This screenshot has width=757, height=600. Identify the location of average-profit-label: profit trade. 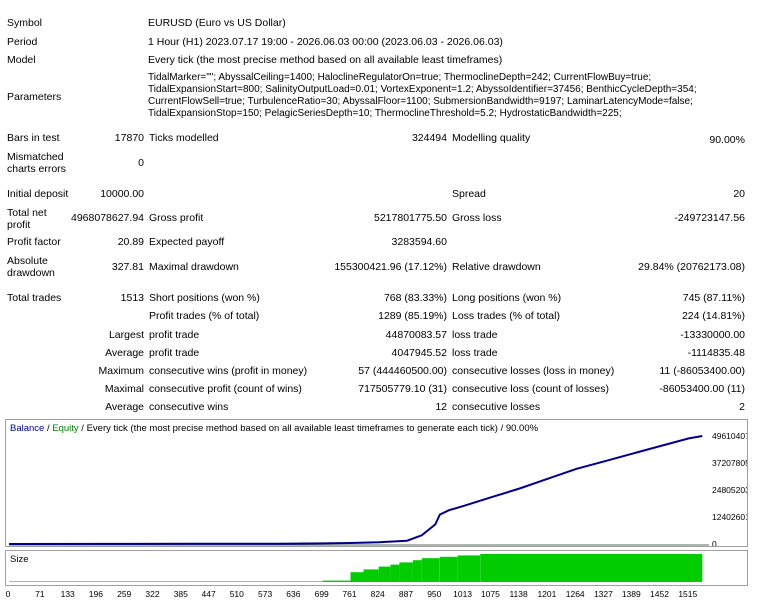
(174, 353).